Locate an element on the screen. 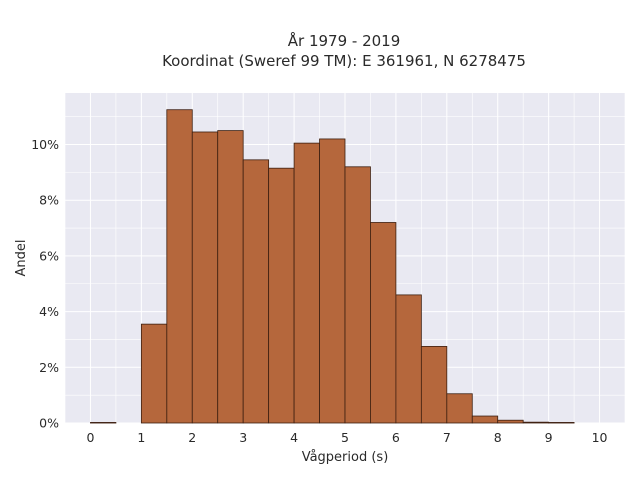 This screenshot has width=640, height=480. x-tick-label: 1 is located at coordinates (141, 437).